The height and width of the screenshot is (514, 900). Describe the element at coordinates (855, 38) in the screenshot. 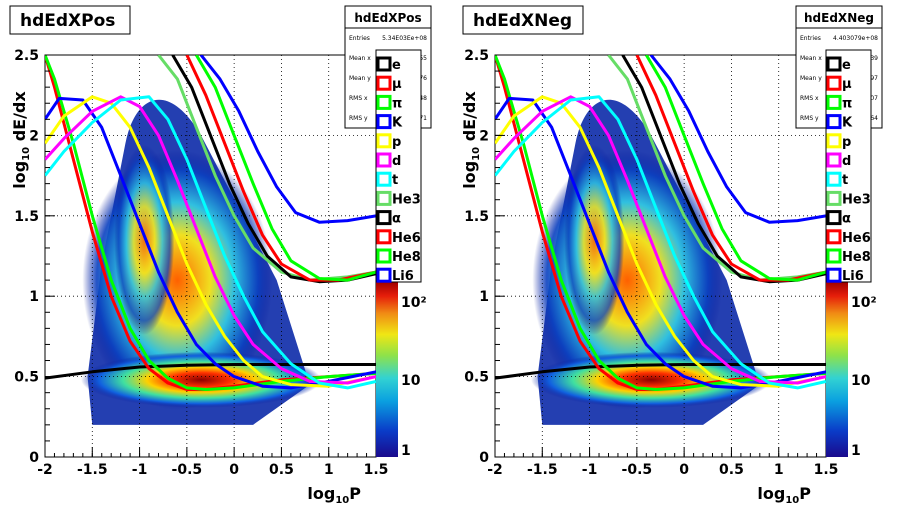

I see `stats-value: 4.403079e+08` at that location.